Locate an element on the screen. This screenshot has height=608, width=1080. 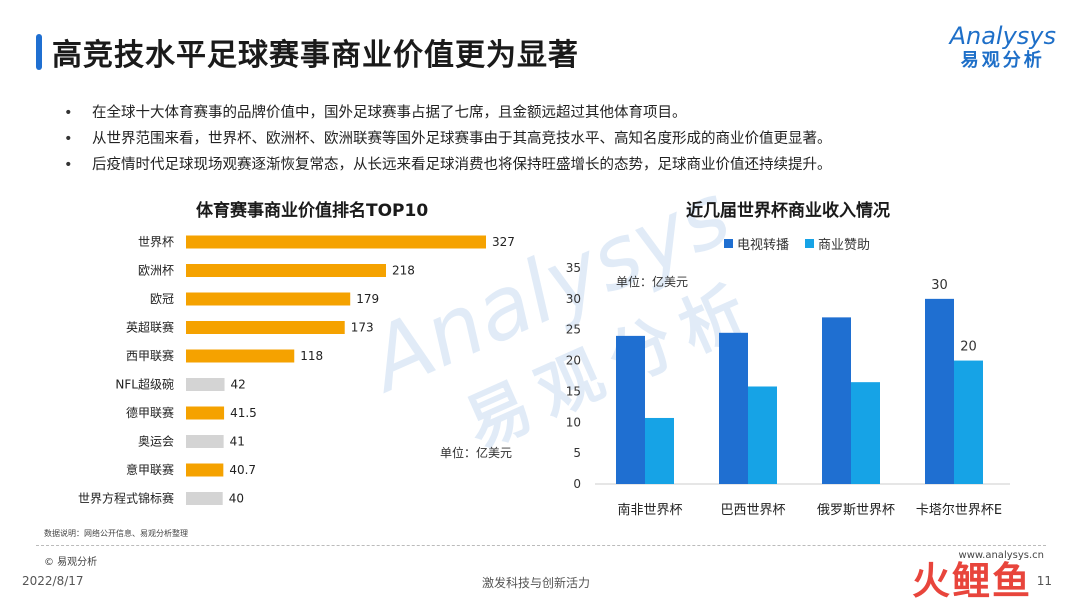
left-chart-unit: 单位：亿美元 is located at coordinates (476, 453).